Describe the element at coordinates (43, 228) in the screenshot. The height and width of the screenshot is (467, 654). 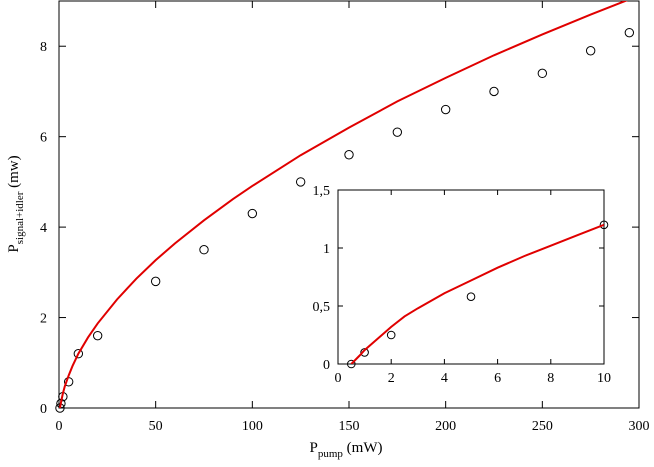
I see `main-y-tick-label: 4` at that location.